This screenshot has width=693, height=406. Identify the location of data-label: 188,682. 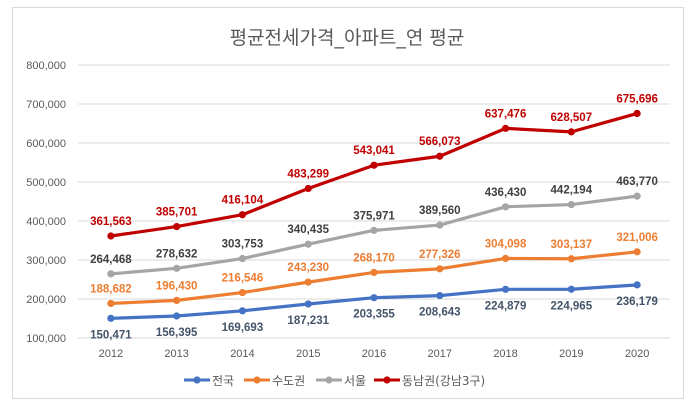
(111, 289).